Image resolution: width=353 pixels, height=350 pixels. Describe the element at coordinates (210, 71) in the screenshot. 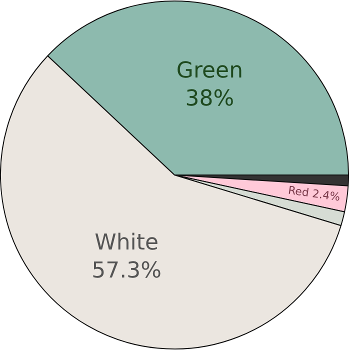

I see `slice-label: Green` at that location.